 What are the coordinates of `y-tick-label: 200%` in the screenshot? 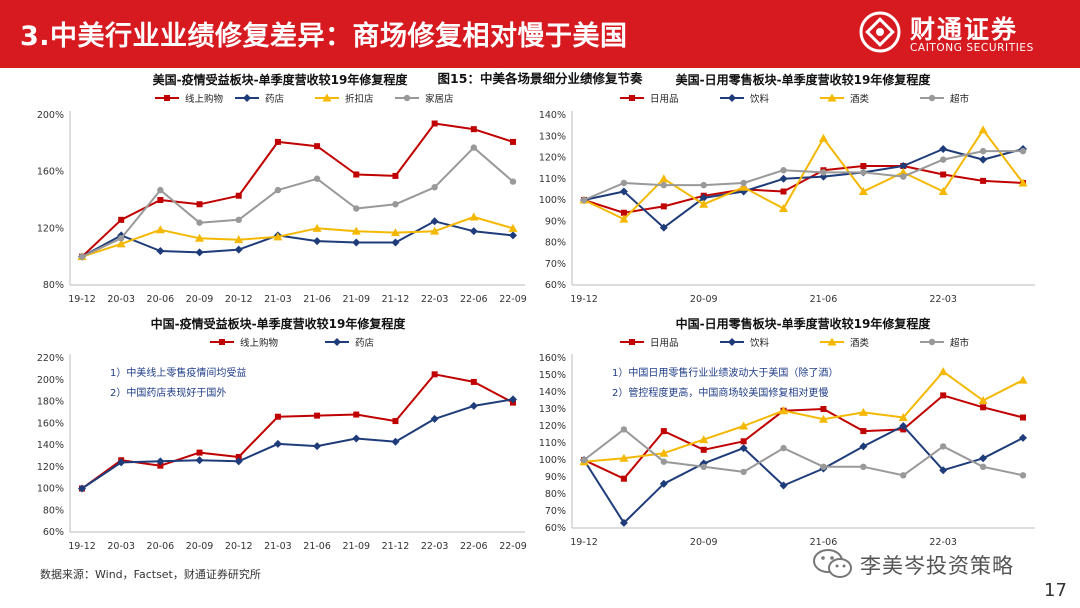 It's located at (50, 115).